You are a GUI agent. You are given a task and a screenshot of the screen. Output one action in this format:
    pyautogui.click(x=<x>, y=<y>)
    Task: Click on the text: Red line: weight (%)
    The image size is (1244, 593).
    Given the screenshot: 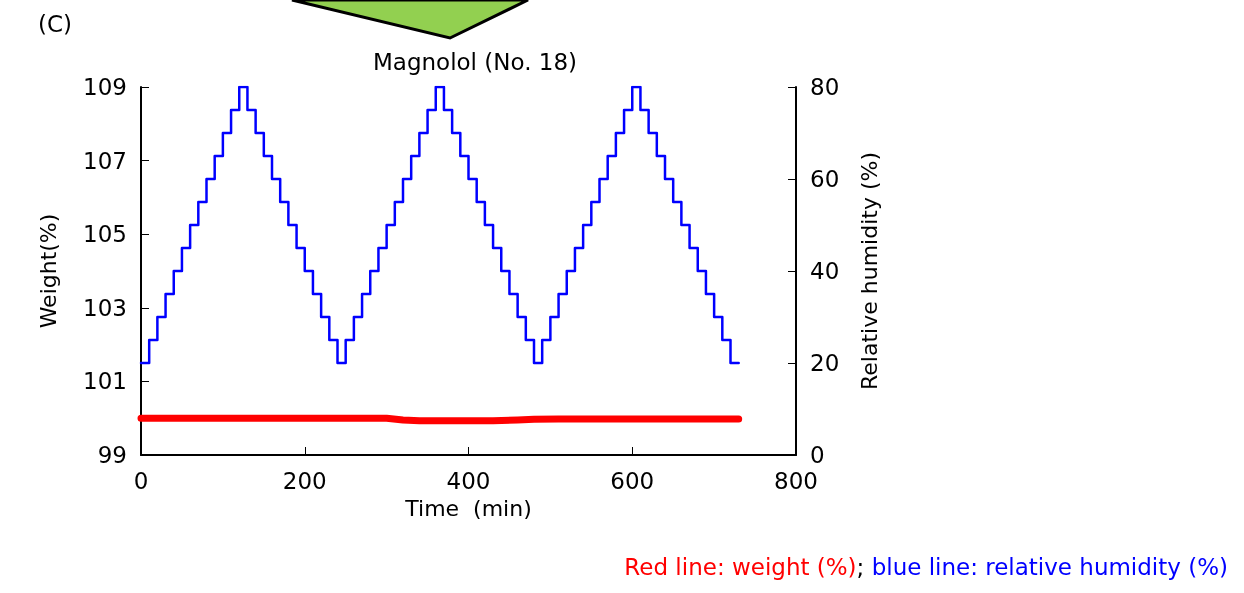 What is the action you would take?
    pyautogui.click(x=740, y=566)
    